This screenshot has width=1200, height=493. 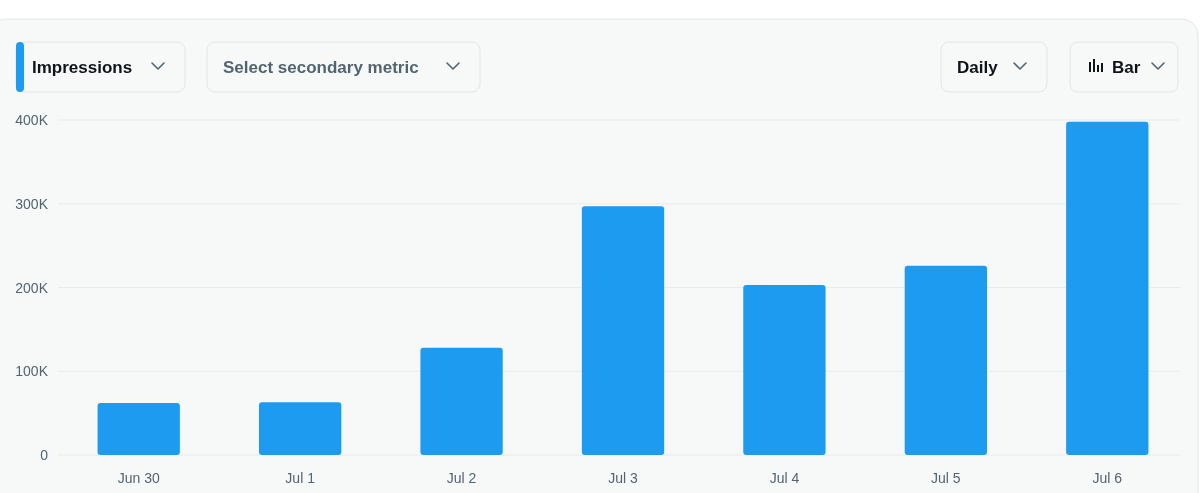 What do you see at coordinates (978, 67) in the screenshot?
I see `text: Daily` at bounding box center [978, 67].